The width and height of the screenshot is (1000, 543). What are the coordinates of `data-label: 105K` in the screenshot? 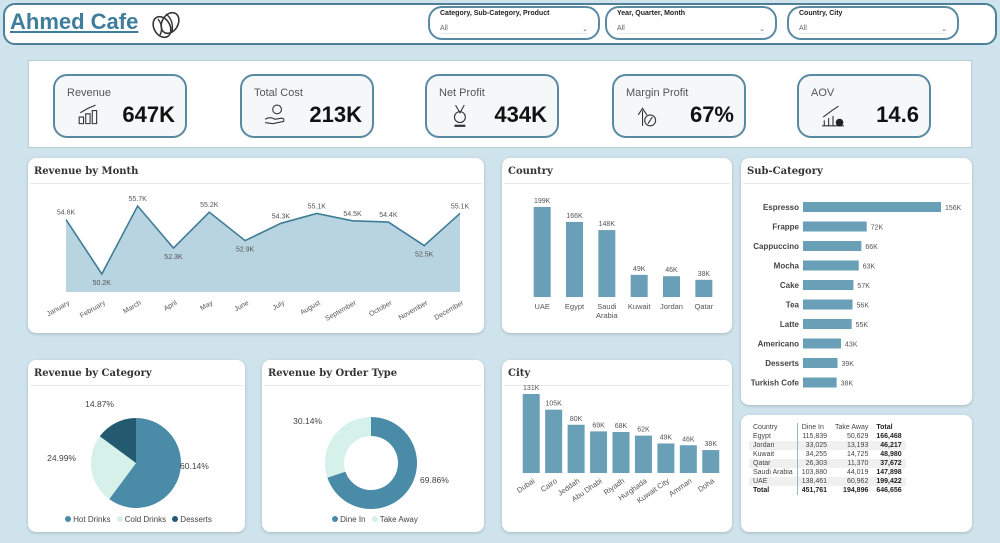 It's located at (553, 404).